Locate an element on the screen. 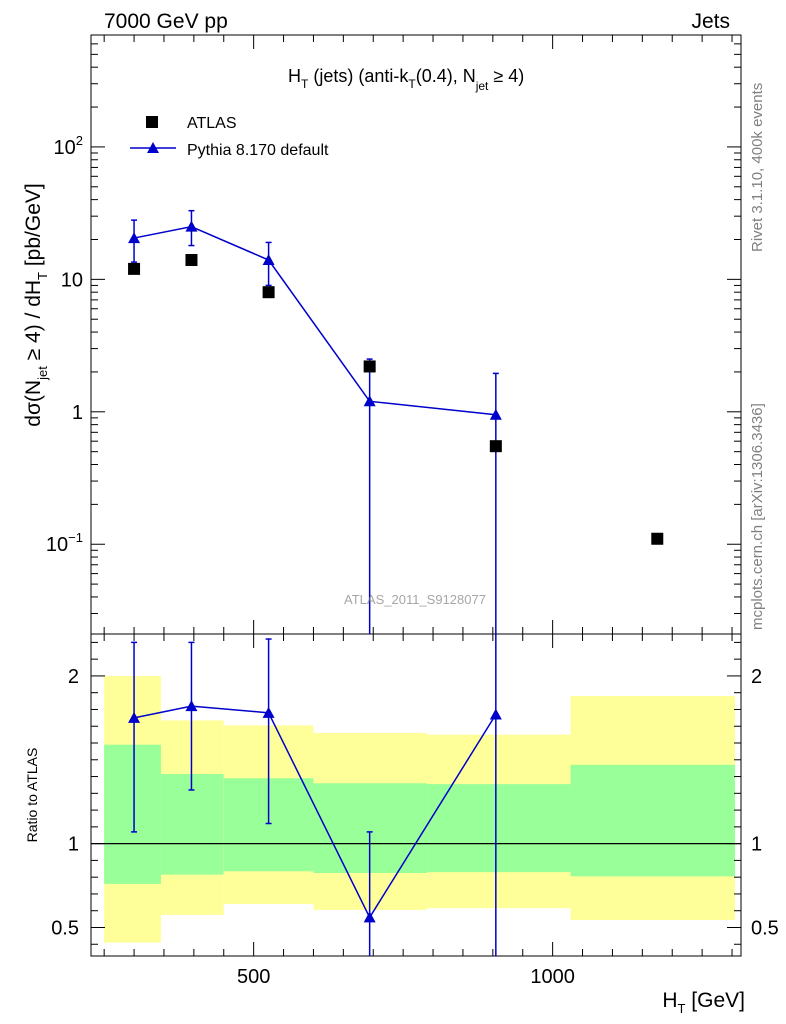 The image size is (786, 1024). legend-atlas-label: ATLAS is located at coordinates (212, 123).